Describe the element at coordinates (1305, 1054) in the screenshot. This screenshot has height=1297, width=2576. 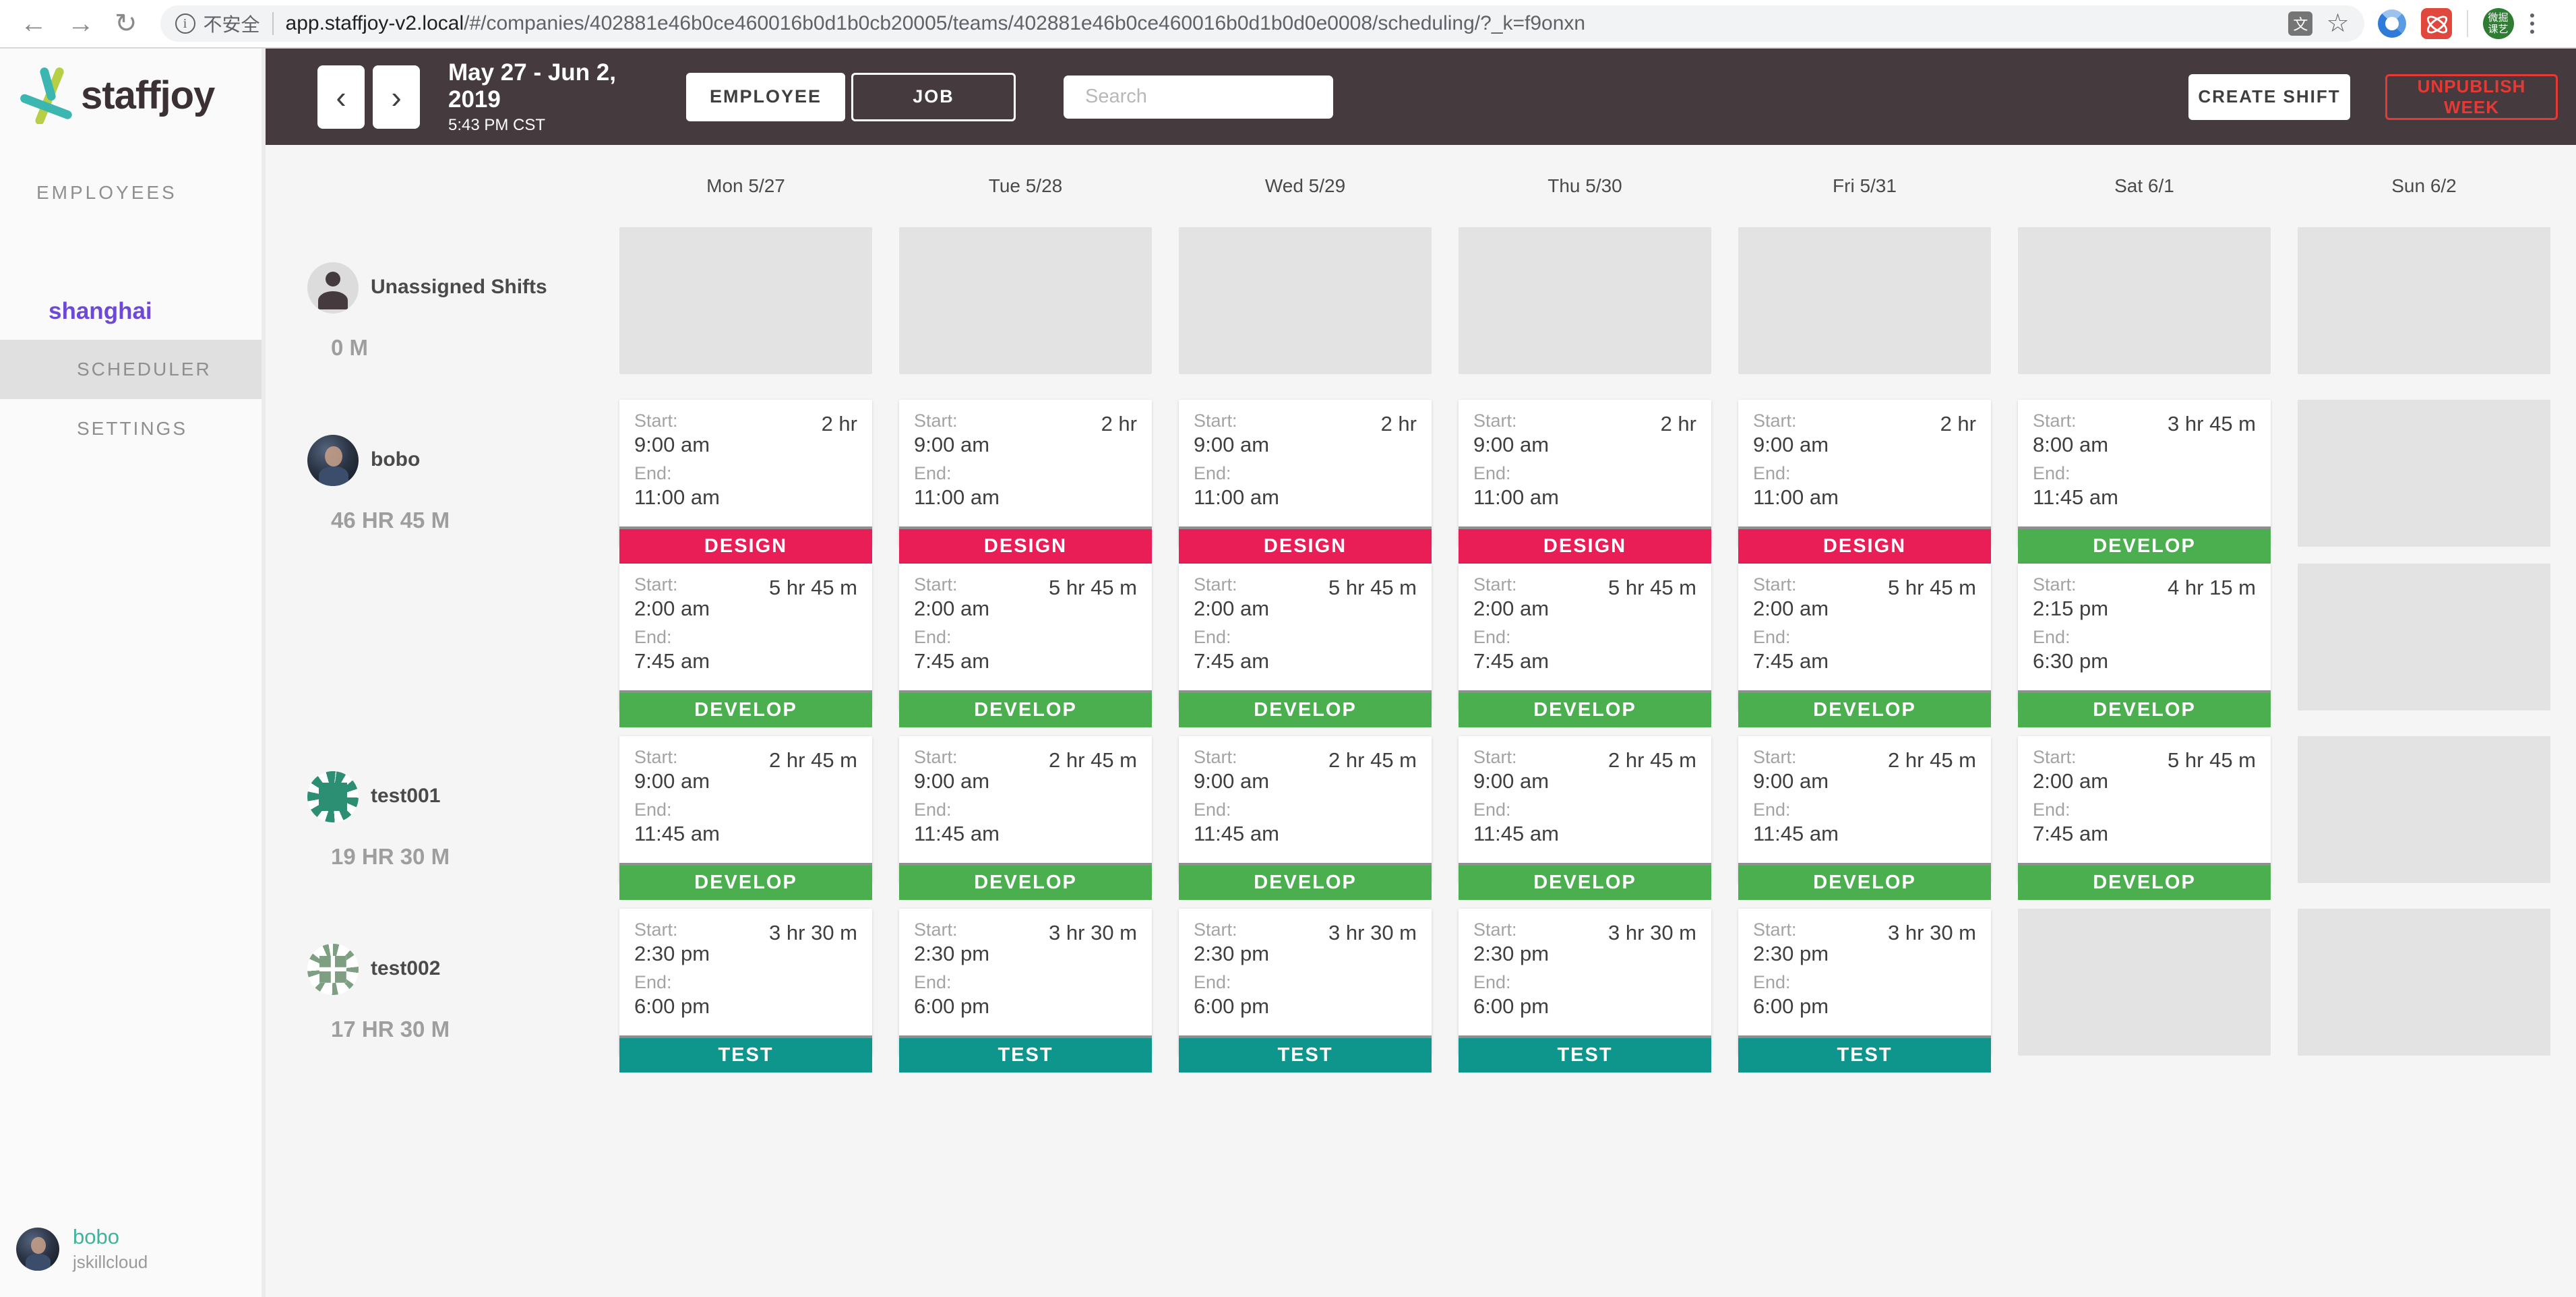
I see `shift-job-bar: TEST` at that location.